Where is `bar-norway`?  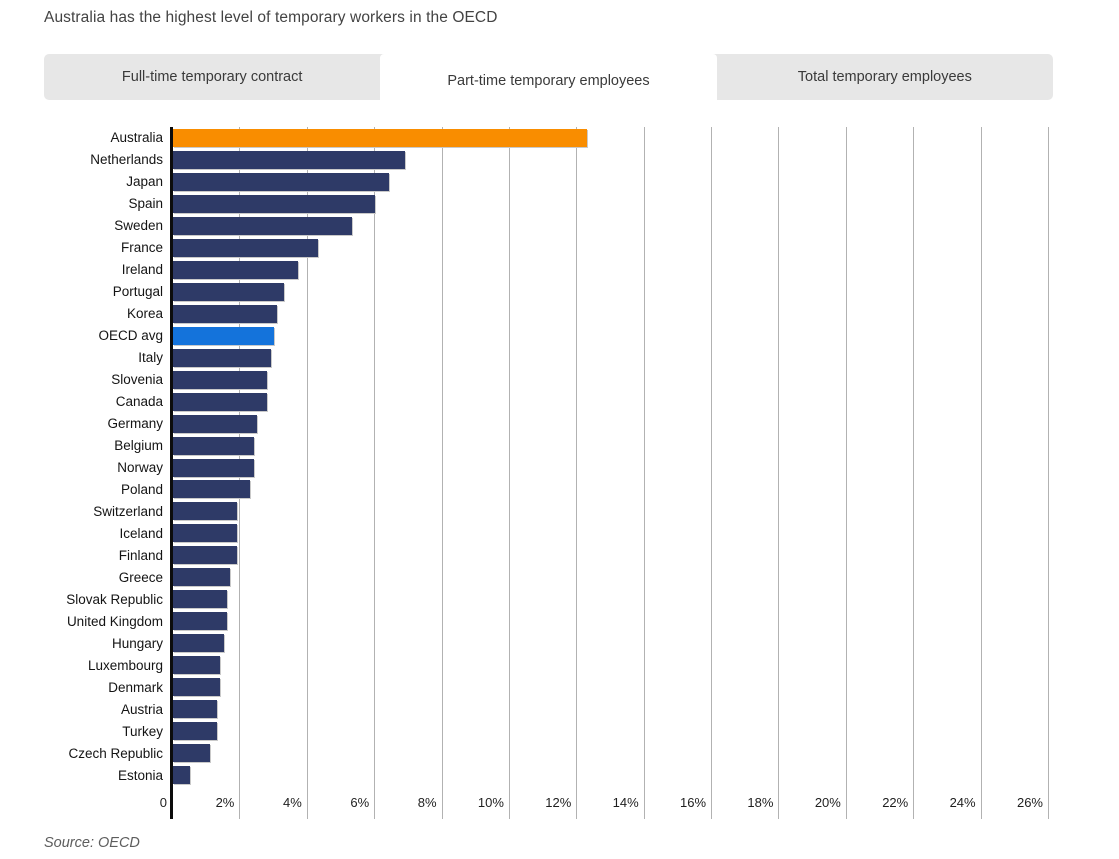
bar-norway is located at coordinates (213, 467).